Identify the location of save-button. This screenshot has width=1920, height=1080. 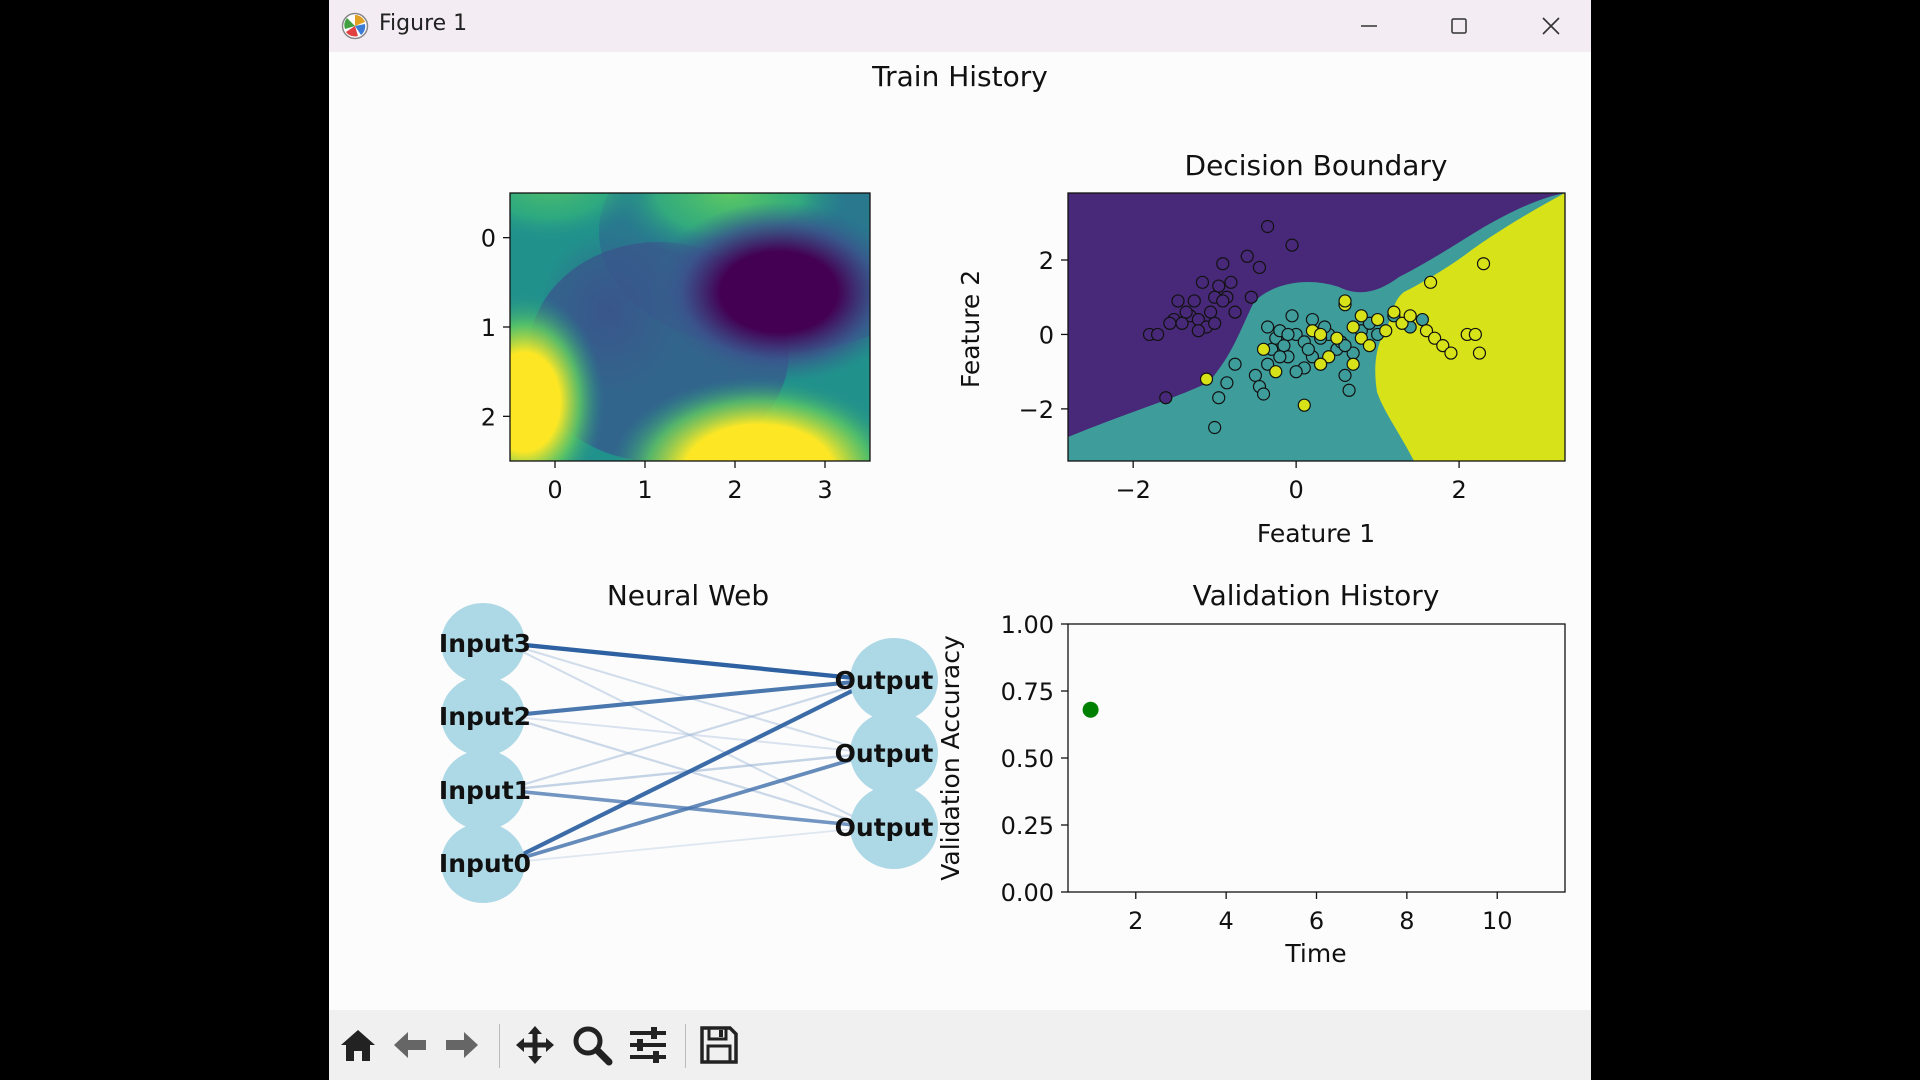
(719, 1045).